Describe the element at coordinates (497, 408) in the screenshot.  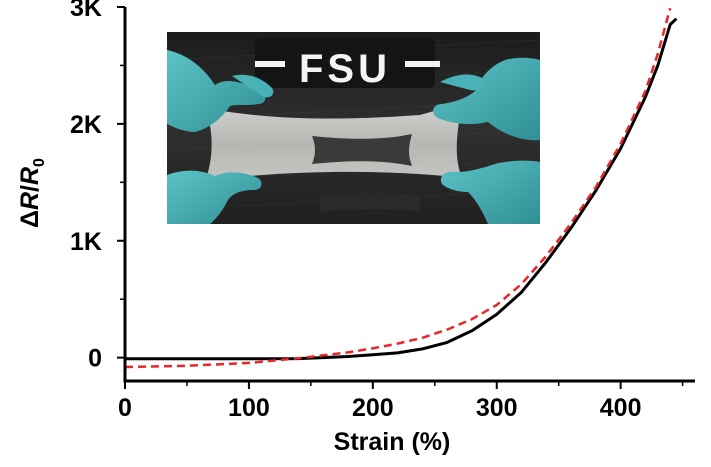
I see `x-tick-label: 300` at that location.